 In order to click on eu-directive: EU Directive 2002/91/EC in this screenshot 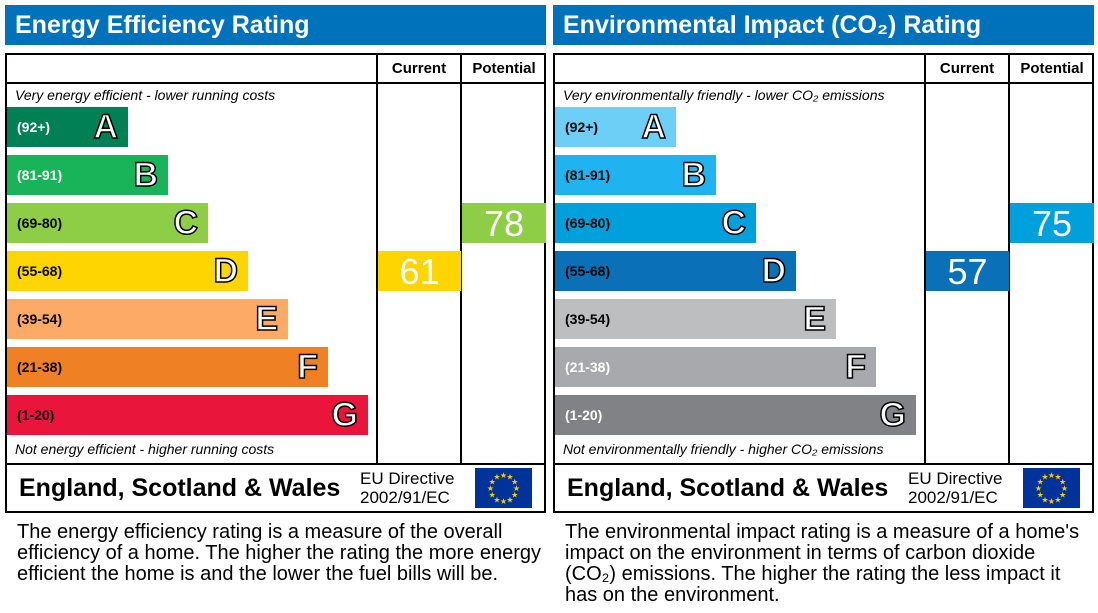, I will do `click(407, 488)`.